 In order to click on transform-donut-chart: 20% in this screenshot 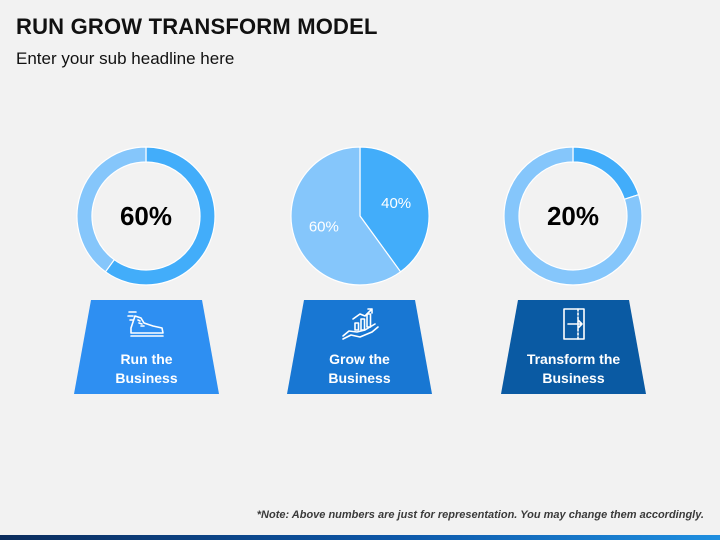, I will do `click(573, 216)`.